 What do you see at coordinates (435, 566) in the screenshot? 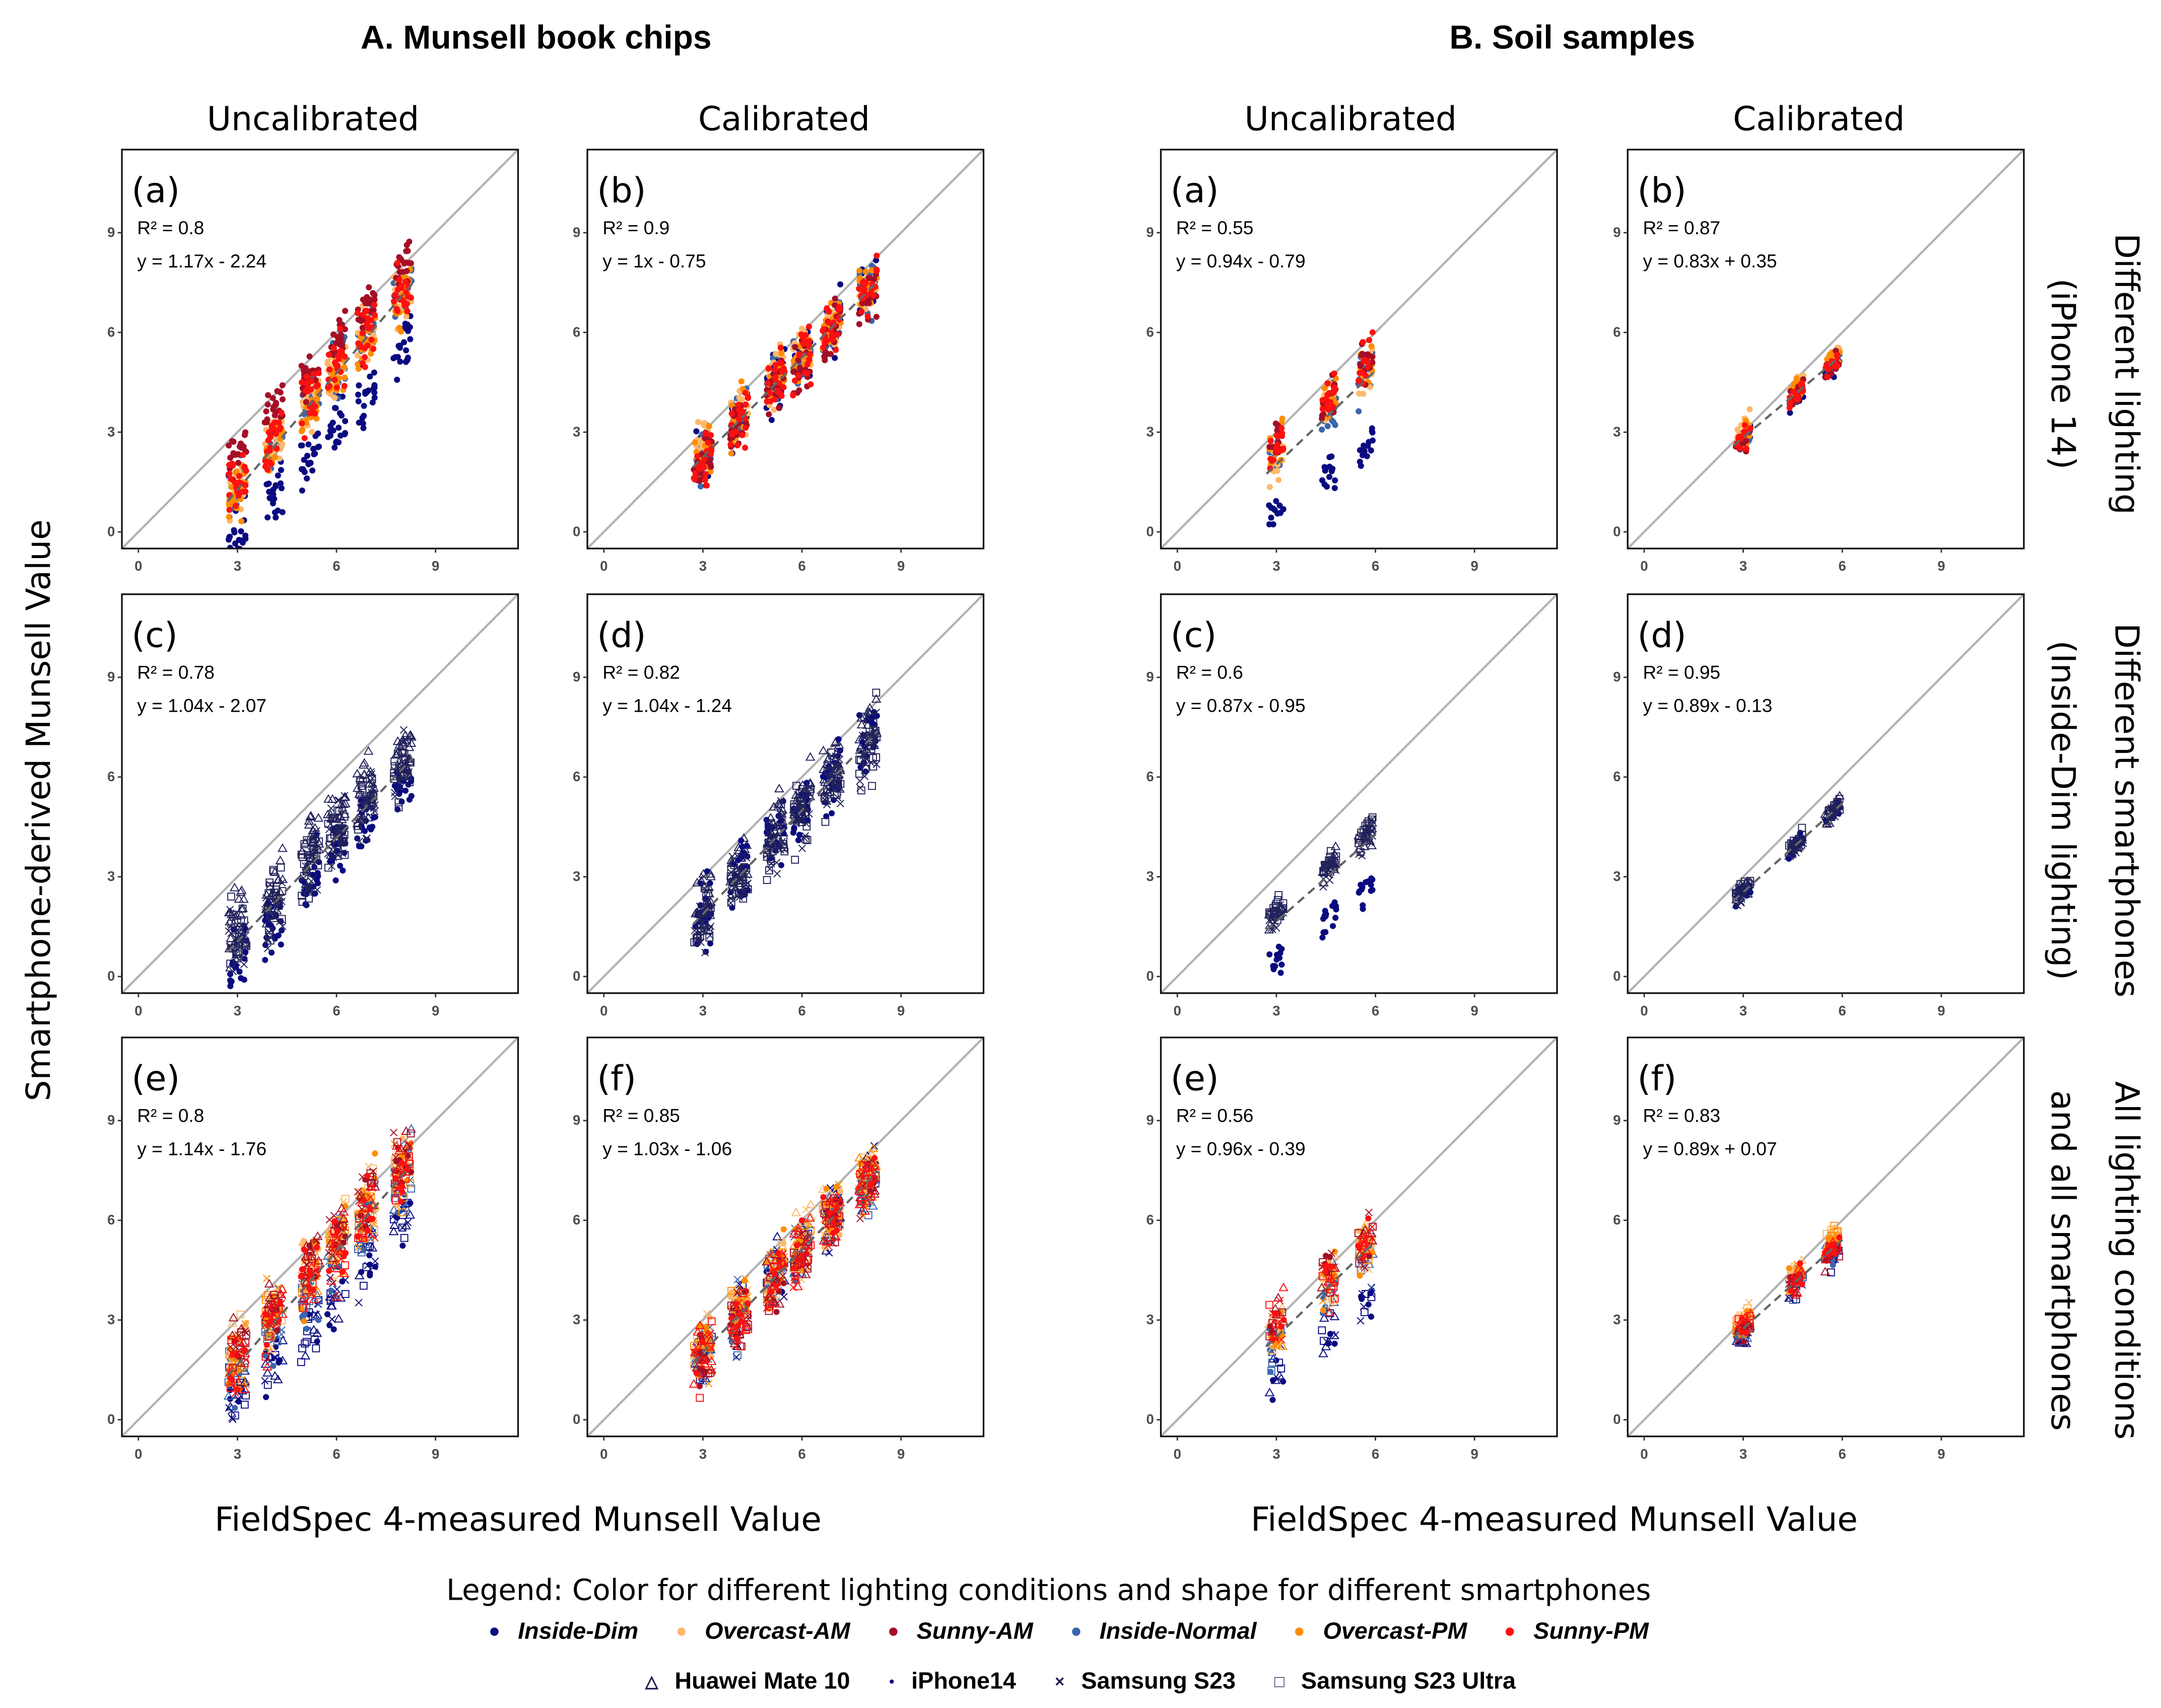
I see `x-tick-label: 9` at bounding box center [435, 566].